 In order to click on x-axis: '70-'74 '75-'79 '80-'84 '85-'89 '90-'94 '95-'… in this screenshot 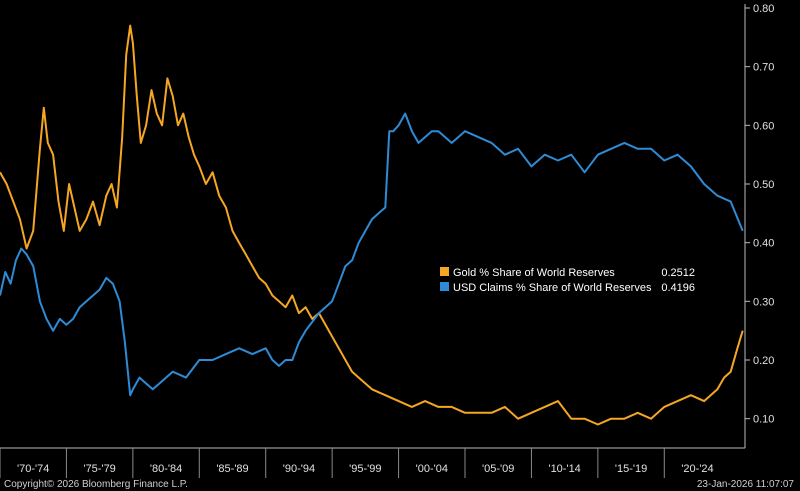, I will do `click(372, 462)`.